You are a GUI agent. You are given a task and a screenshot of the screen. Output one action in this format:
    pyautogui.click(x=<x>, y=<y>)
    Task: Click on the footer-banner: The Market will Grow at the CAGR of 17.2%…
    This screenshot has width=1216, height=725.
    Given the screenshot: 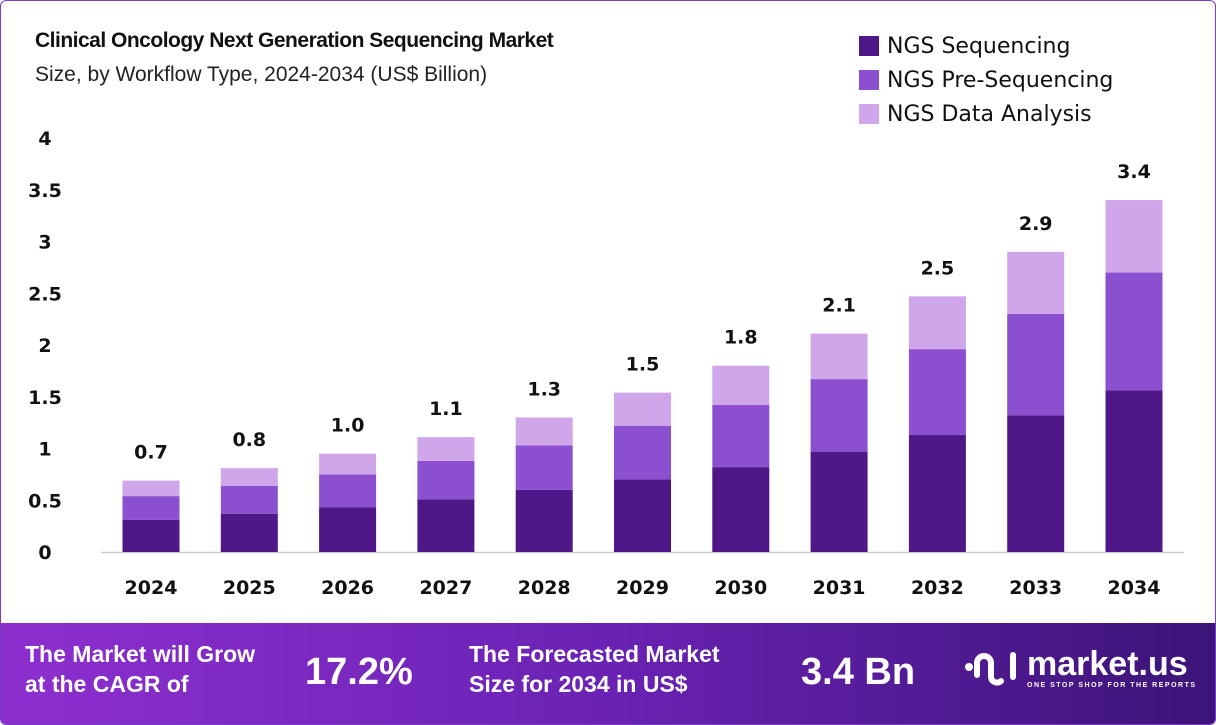 What is the action you would take?
    pyautogui.click(x=608, y=673)
    